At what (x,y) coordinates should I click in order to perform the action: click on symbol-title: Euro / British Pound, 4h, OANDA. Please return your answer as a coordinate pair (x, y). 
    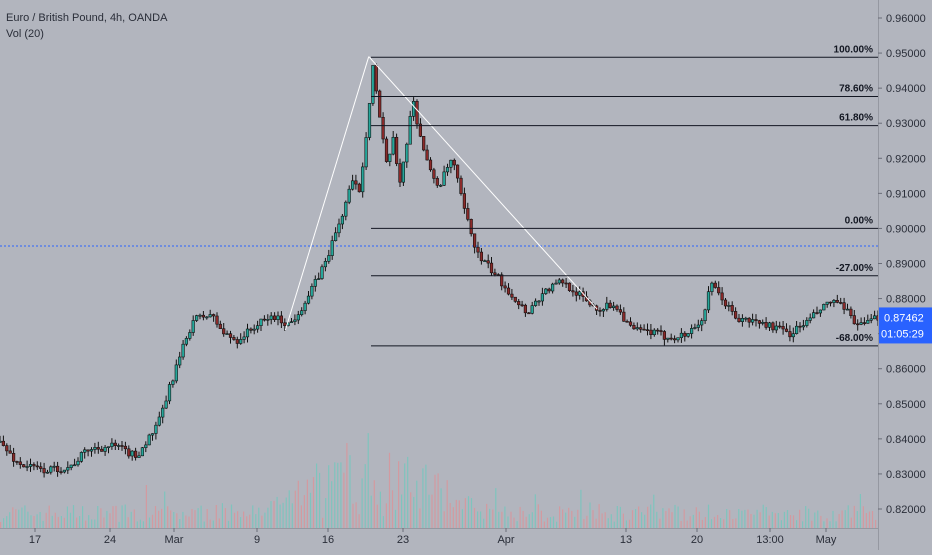
    Looking at the image, I should click on (87, 18).